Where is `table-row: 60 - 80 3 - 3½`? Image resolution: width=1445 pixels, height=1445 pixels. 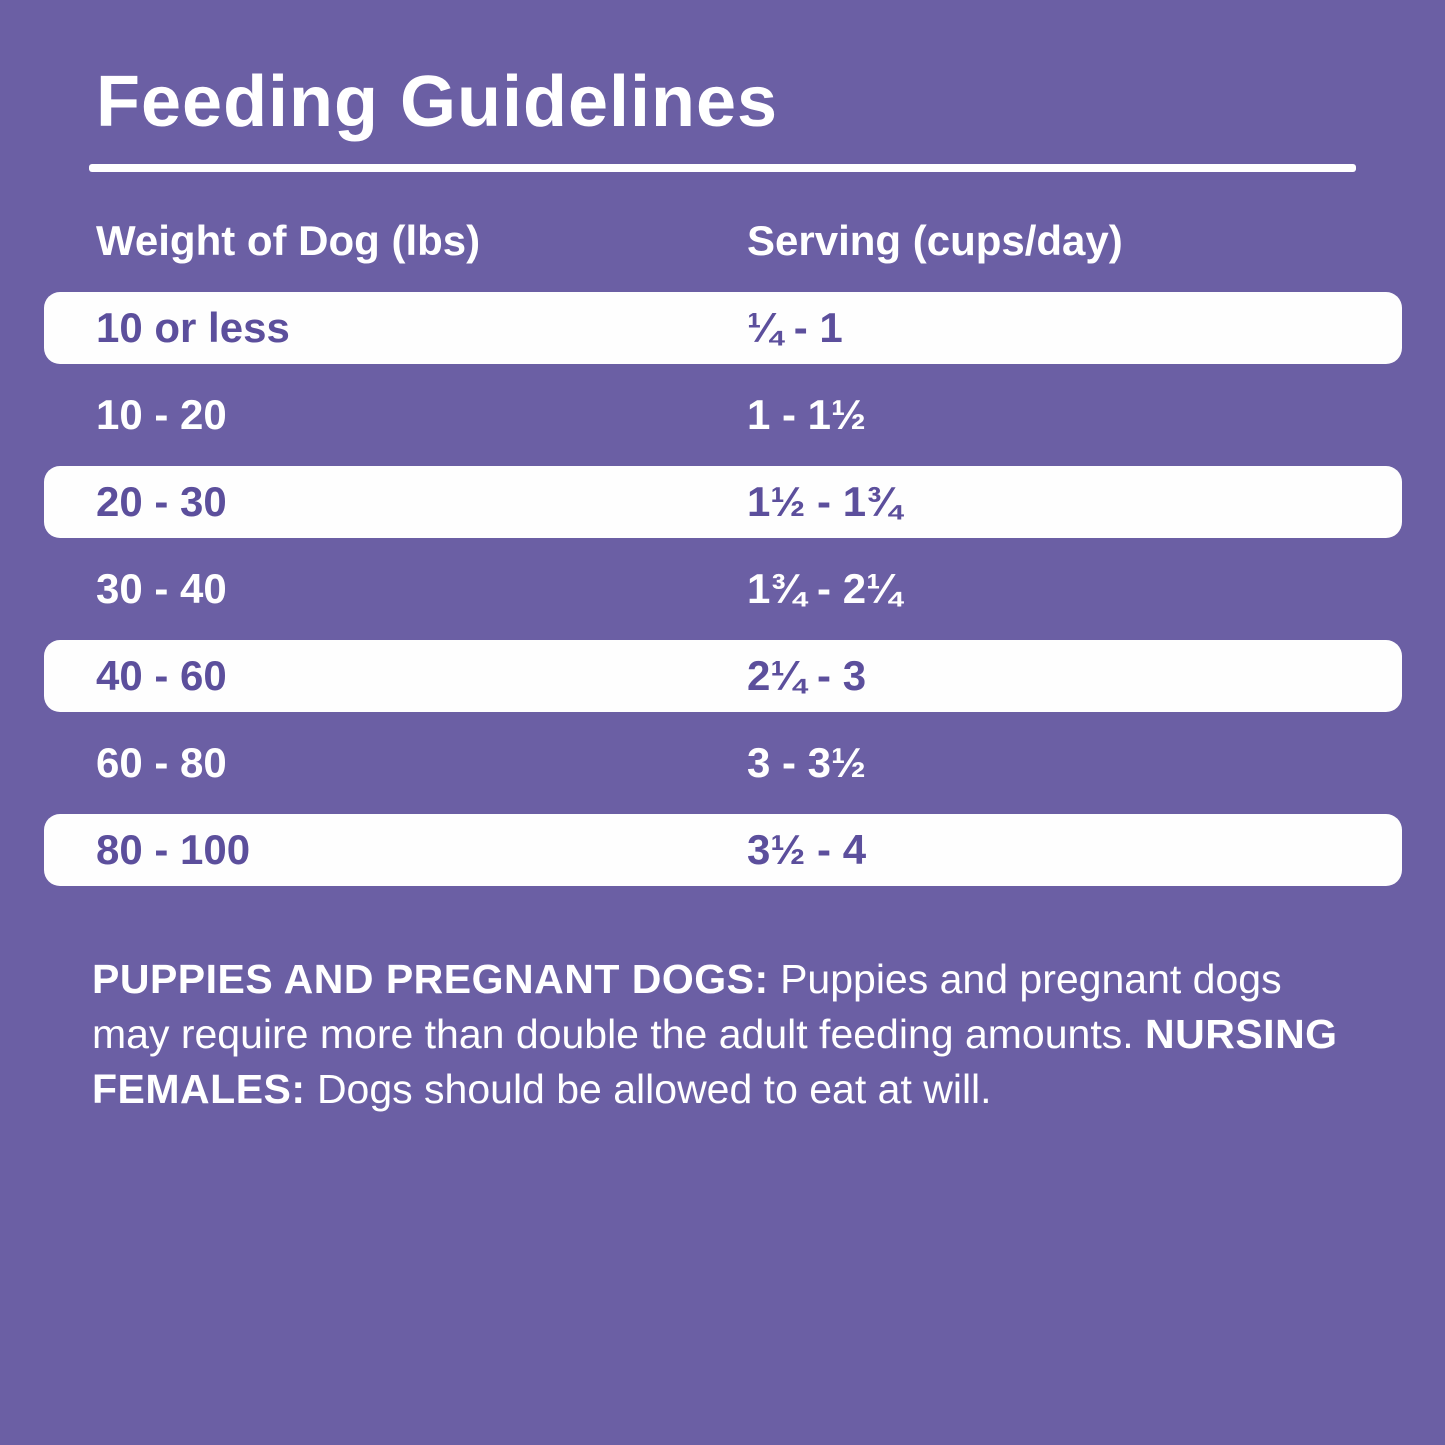
table-row: 60 - 80 3 - 3½ is located at coordinates (723, 763).